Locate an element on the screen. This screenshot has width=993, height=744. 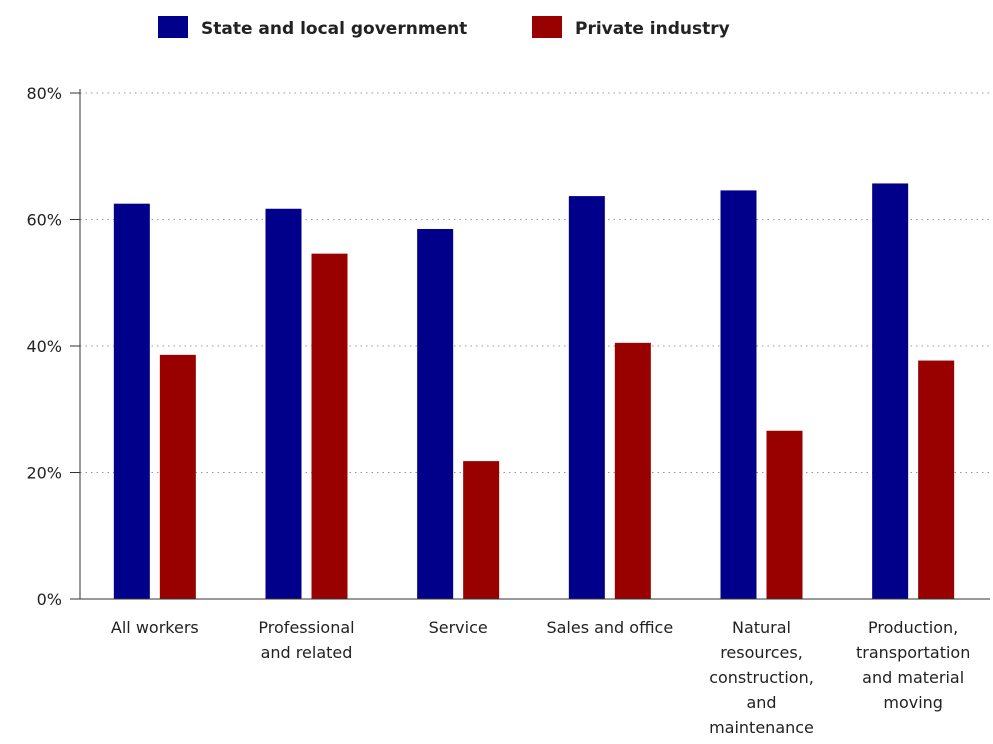
x-tick-label-line: Natural is located at coordinates (761, 627).